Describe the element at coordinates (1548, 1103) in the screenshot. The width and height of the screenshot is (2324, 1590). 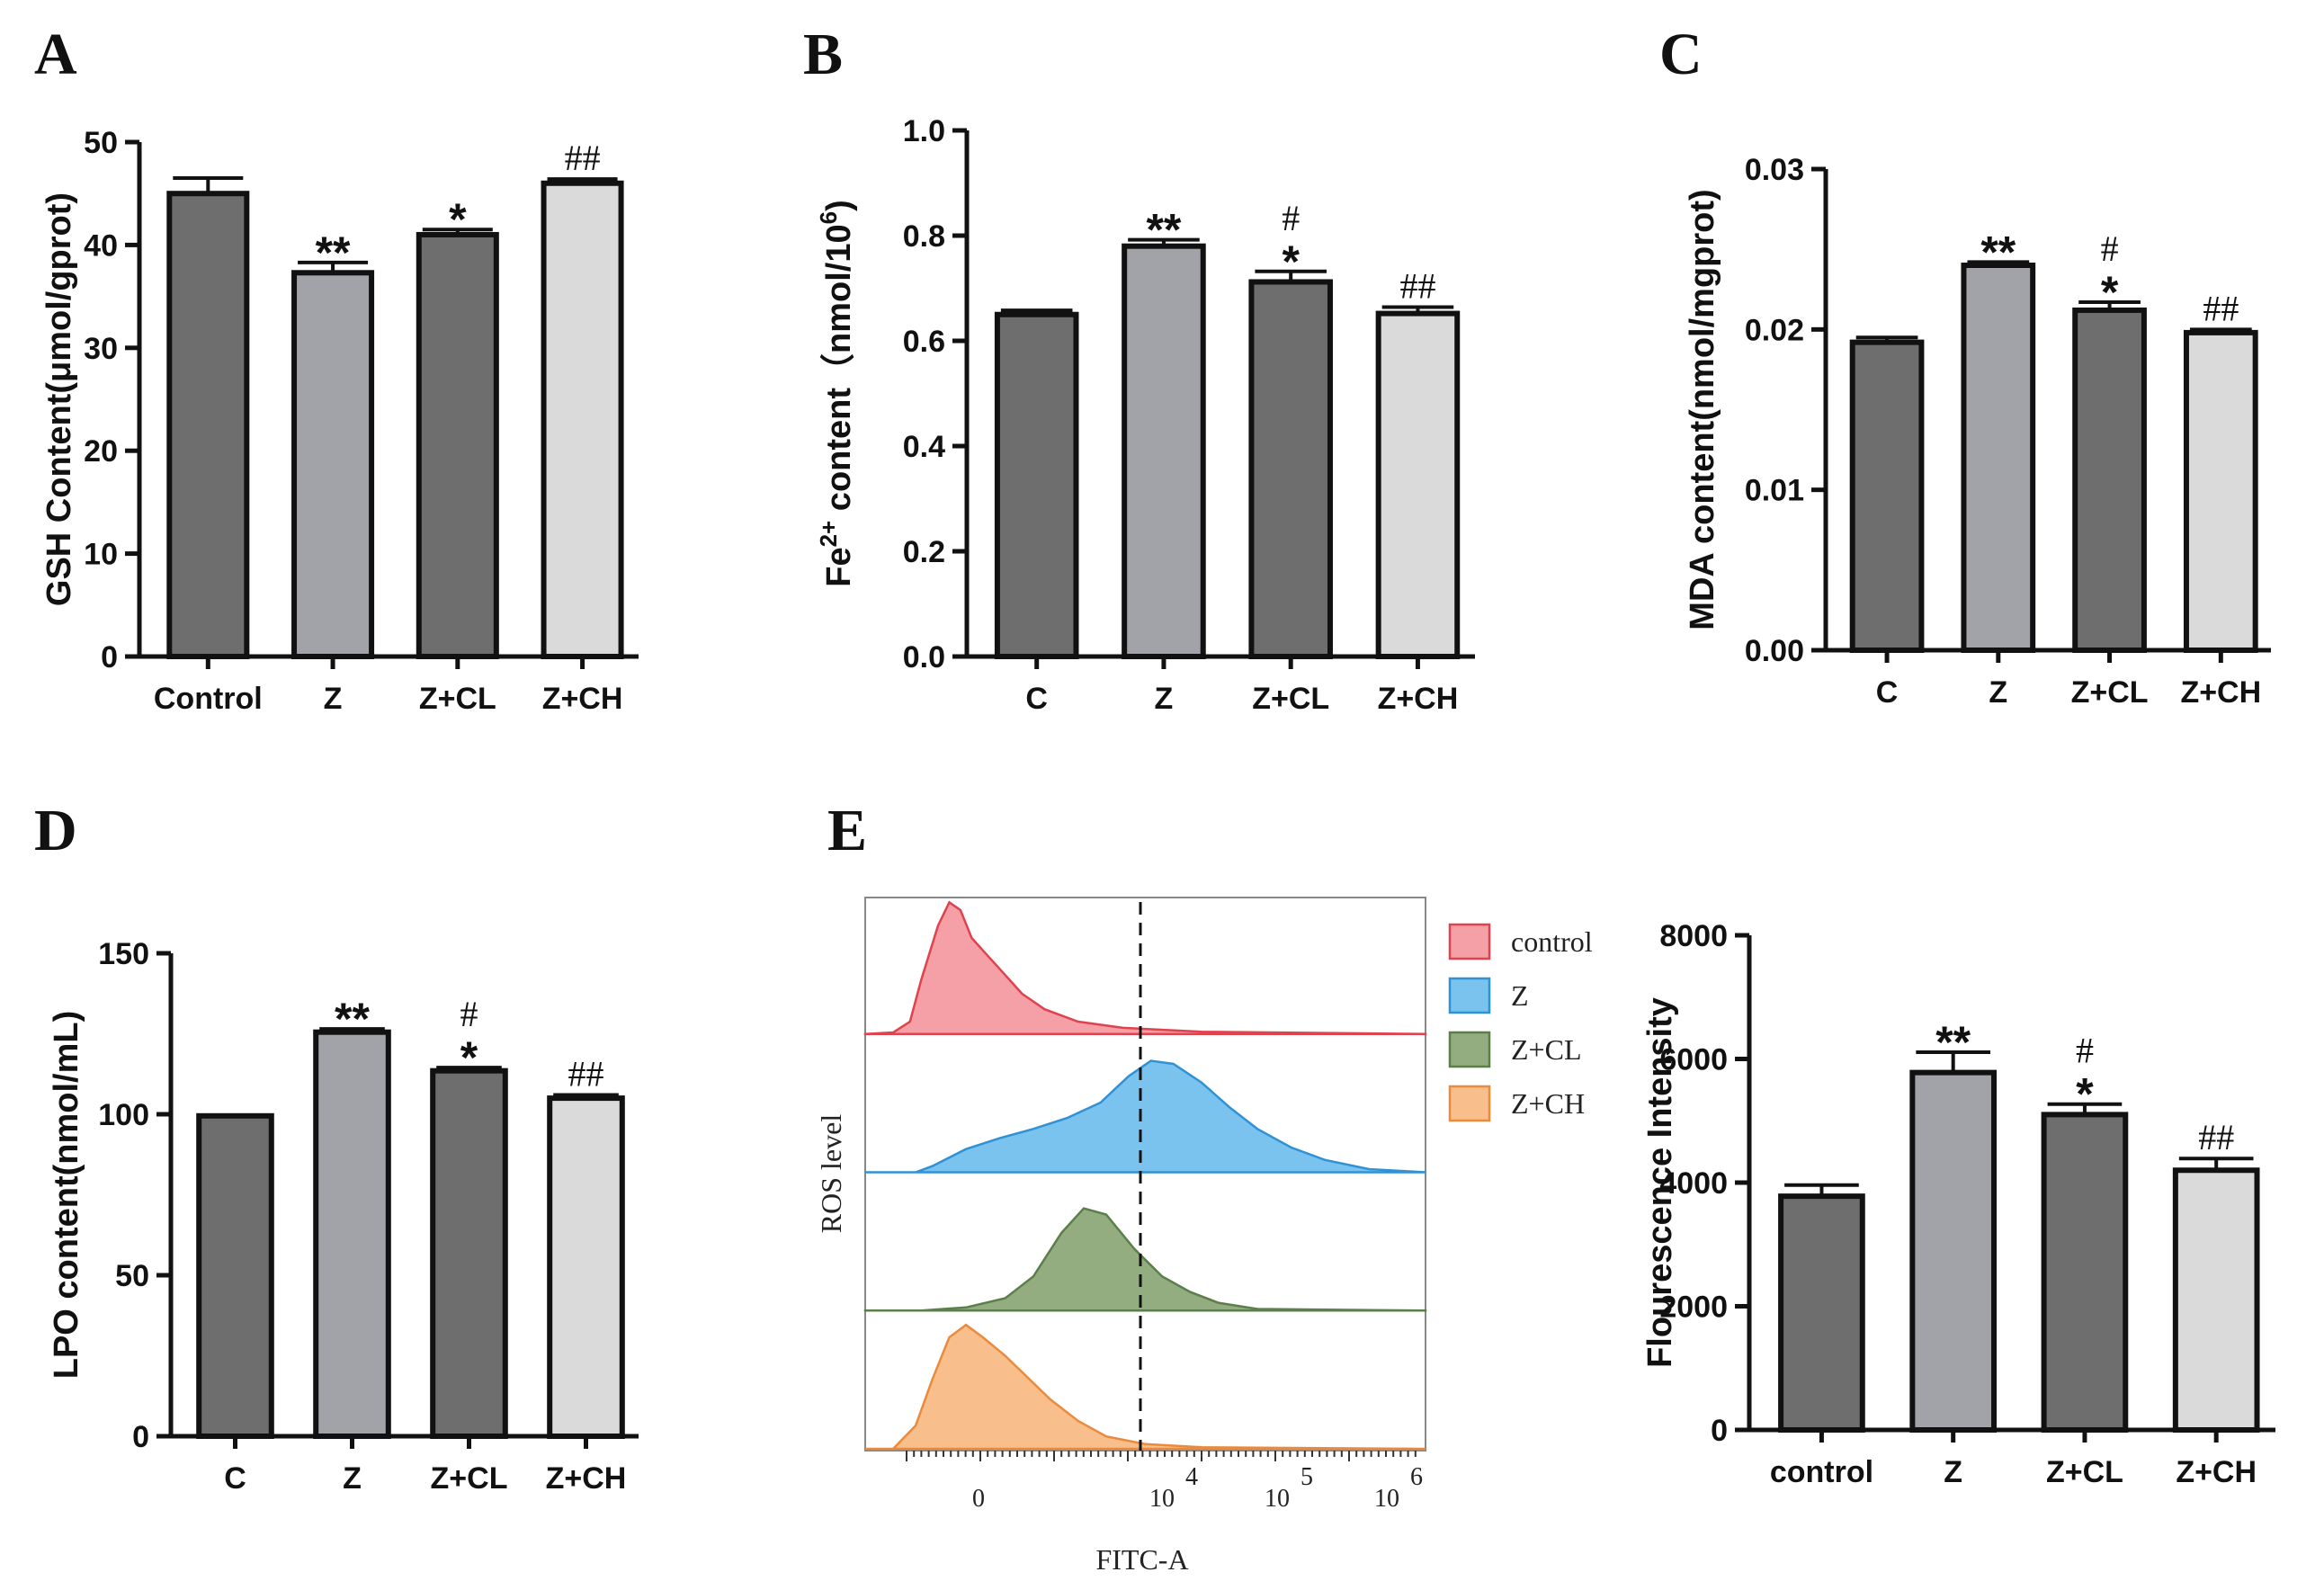
I see `legend-label: Z+CH` at that location.